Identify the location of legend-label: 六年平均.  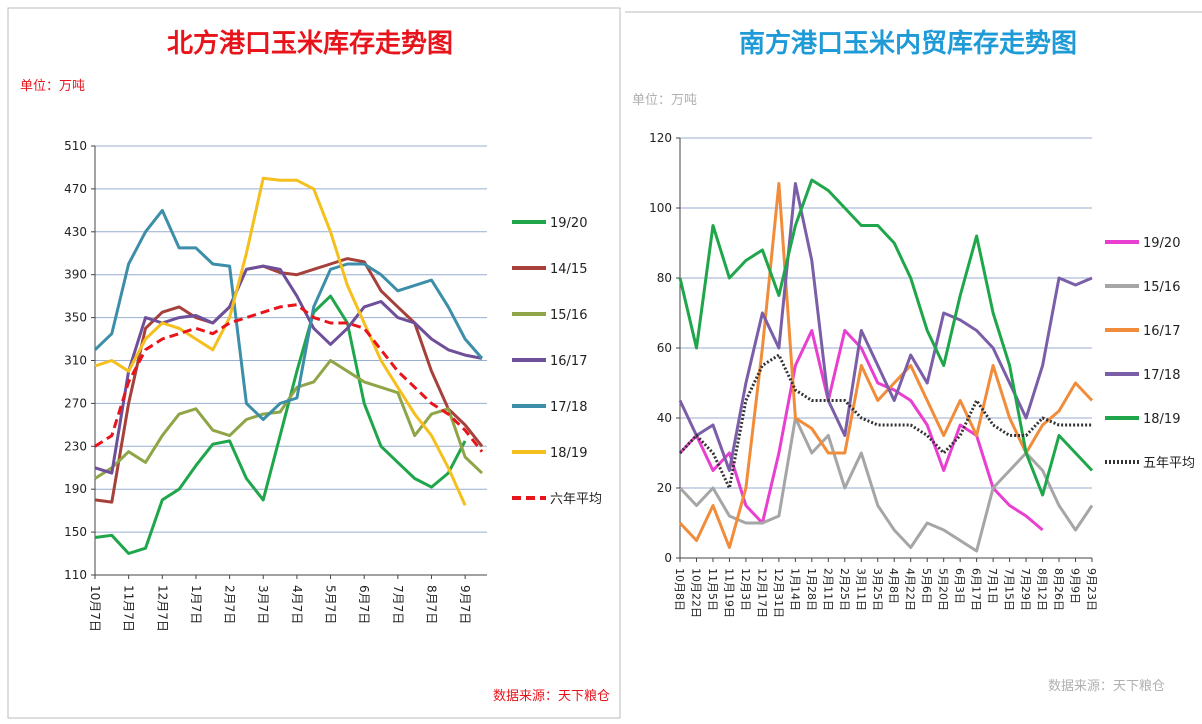
(576, 499).